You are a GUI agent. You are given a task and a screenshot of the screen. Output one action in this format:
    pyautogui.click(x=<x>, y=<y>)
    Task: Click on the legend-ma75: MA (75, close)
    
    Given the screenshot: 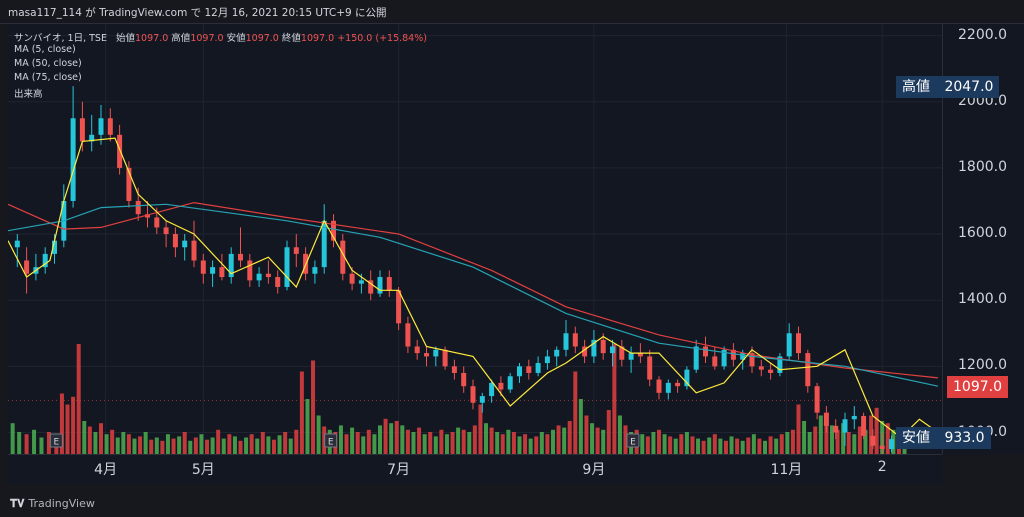 What is the action you would take?
    pyautogui.click(x=48, y=77)
    